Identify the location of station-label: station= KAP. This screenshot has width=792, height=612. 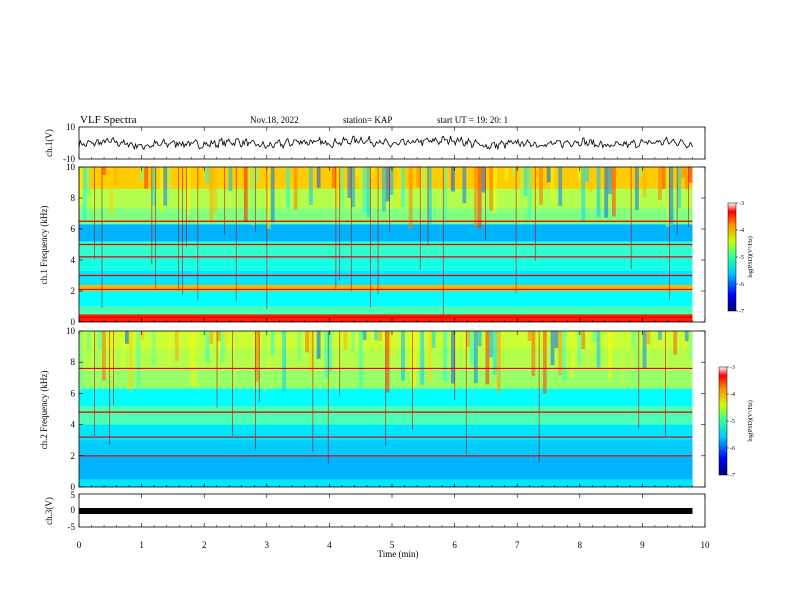
(367, 120).